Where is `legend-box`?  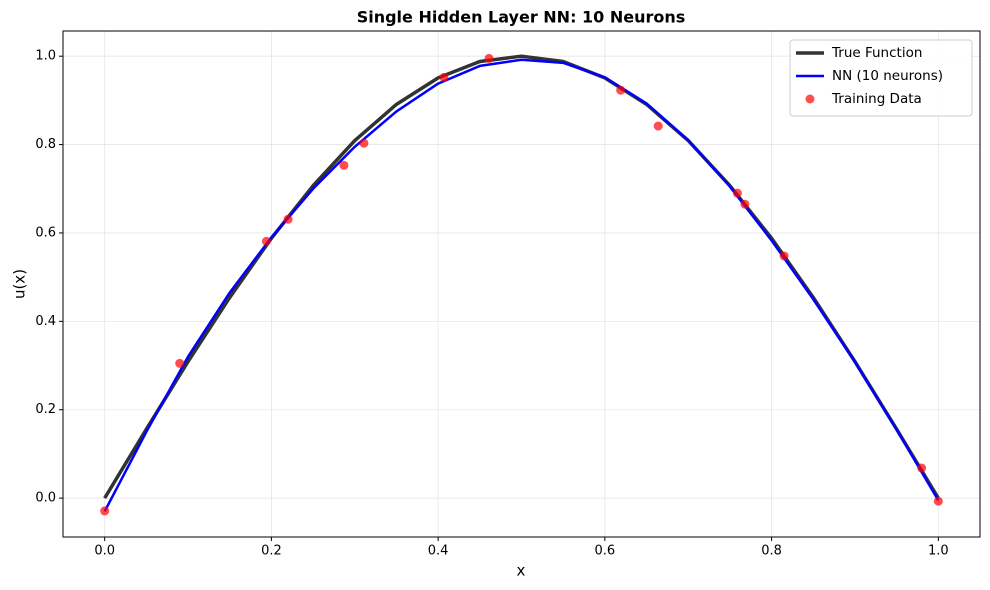
legend-box is located at coordinates (881, 78).